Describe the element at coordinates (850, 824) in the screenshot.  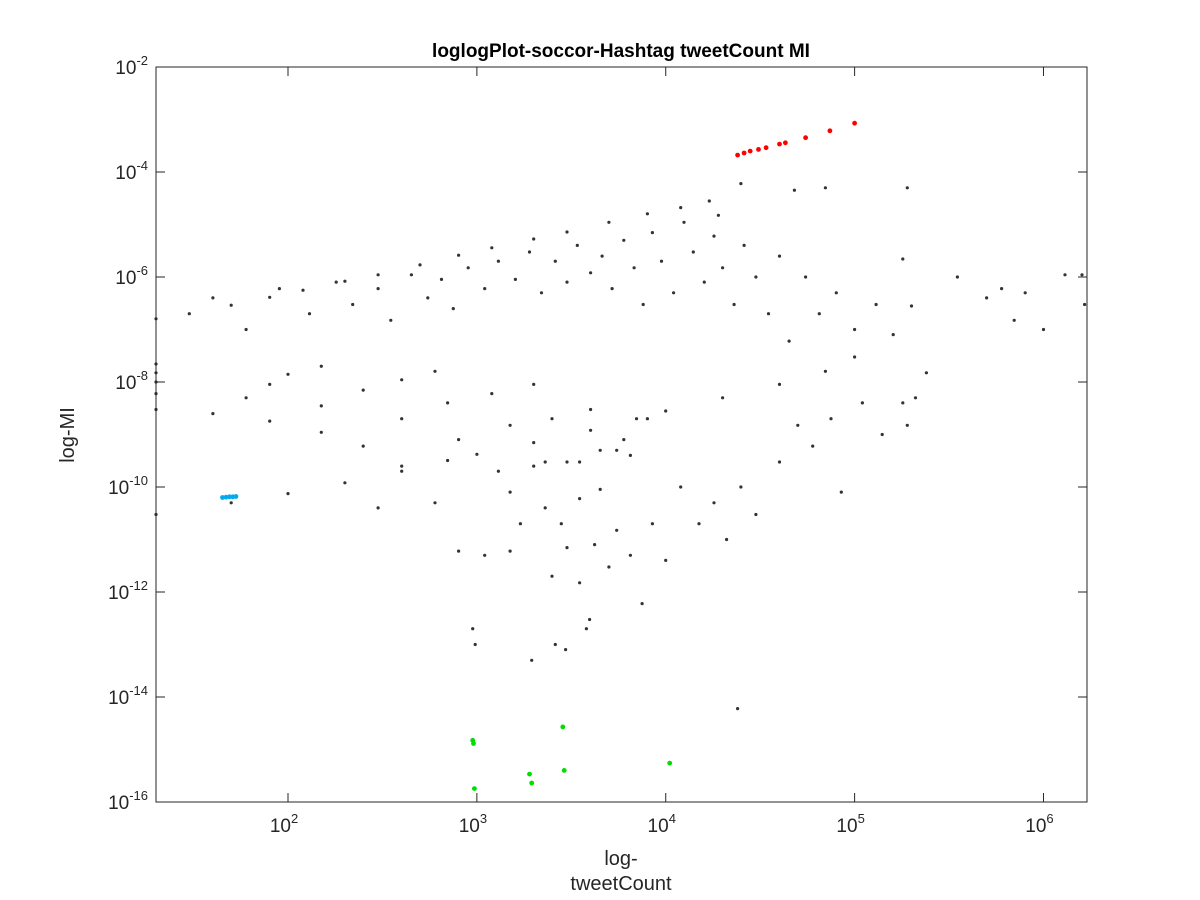
I see `x-tick-label: 10⁵` at that location.